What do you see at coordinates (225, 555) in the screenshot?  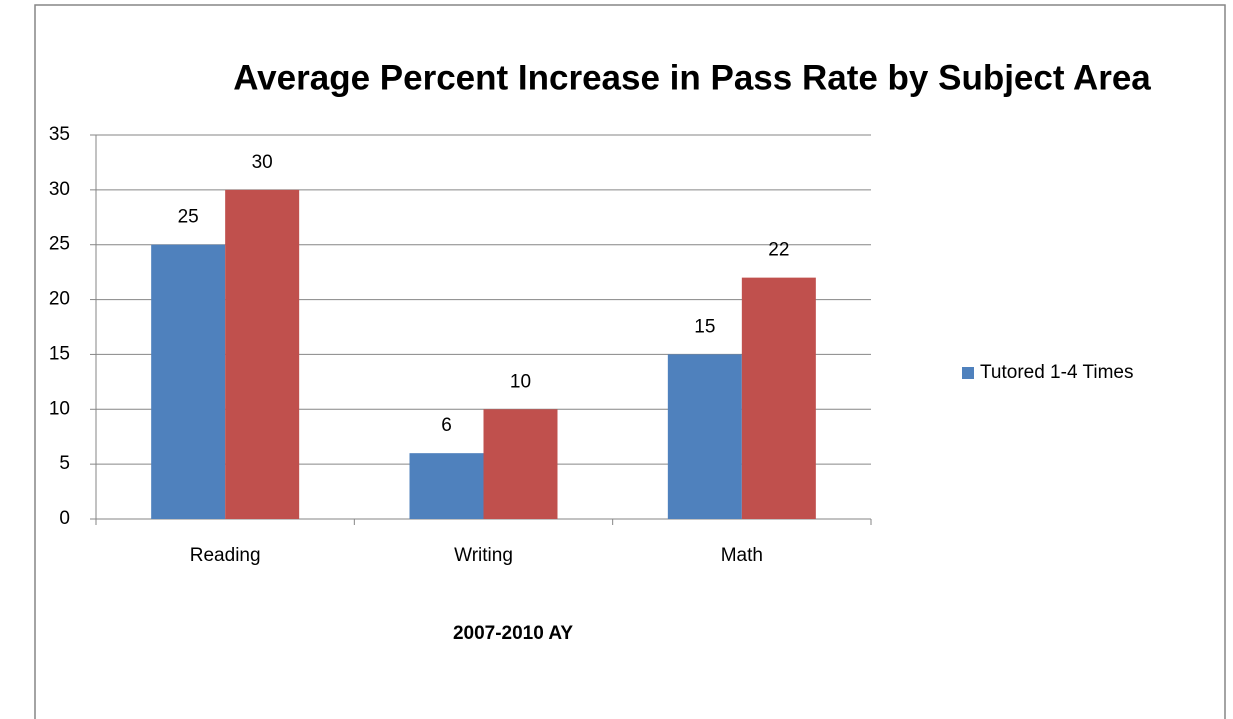 I see `x-tick-label: Reading` at bounding box center [225, 555].